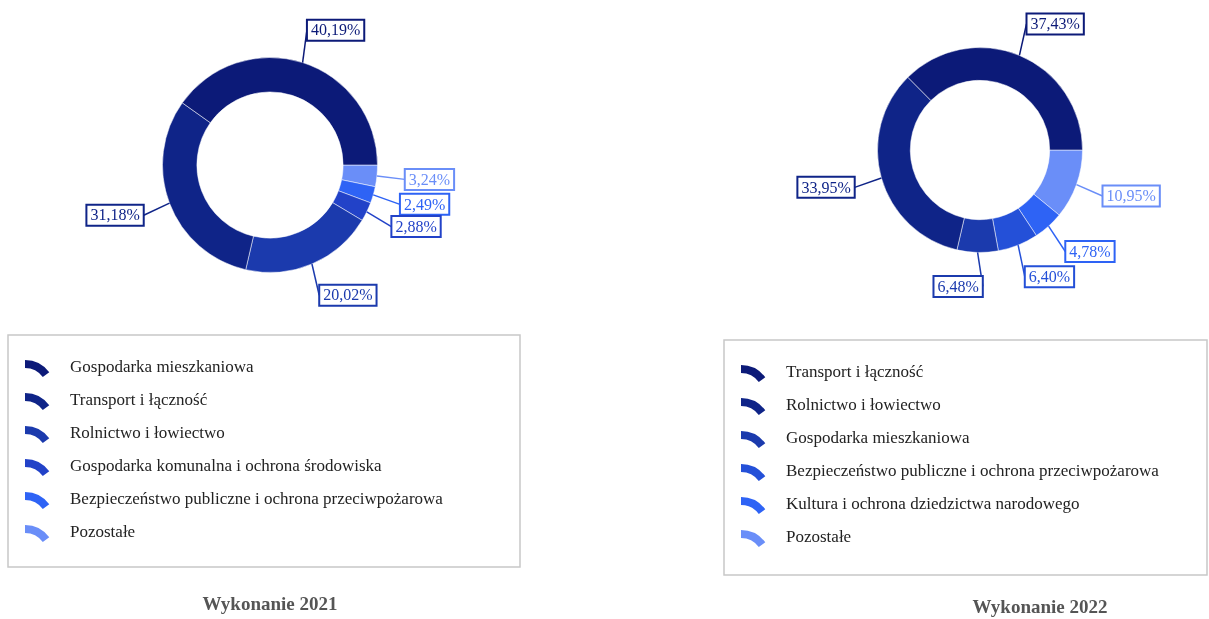 This screenshot has width=1209, height=619. What do you see at coordinates (958, 286) in the screenshot?
I see `data-label: 6,48%` at bounding box center [958, 286].